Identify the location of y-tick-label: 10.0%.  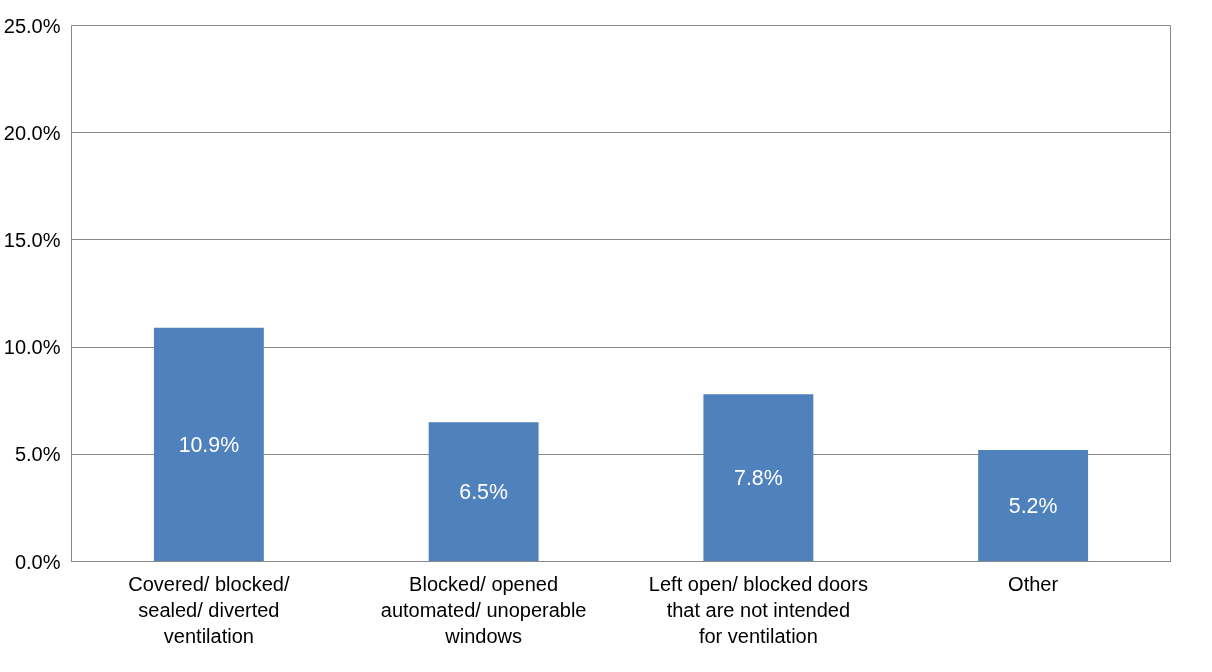
(32, 347).